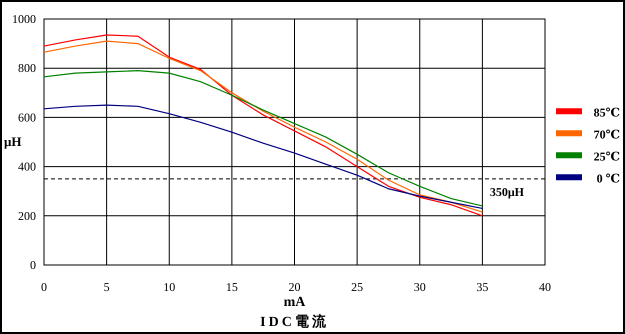  I want to click on x-tick-label: 25, so click(357, 287).